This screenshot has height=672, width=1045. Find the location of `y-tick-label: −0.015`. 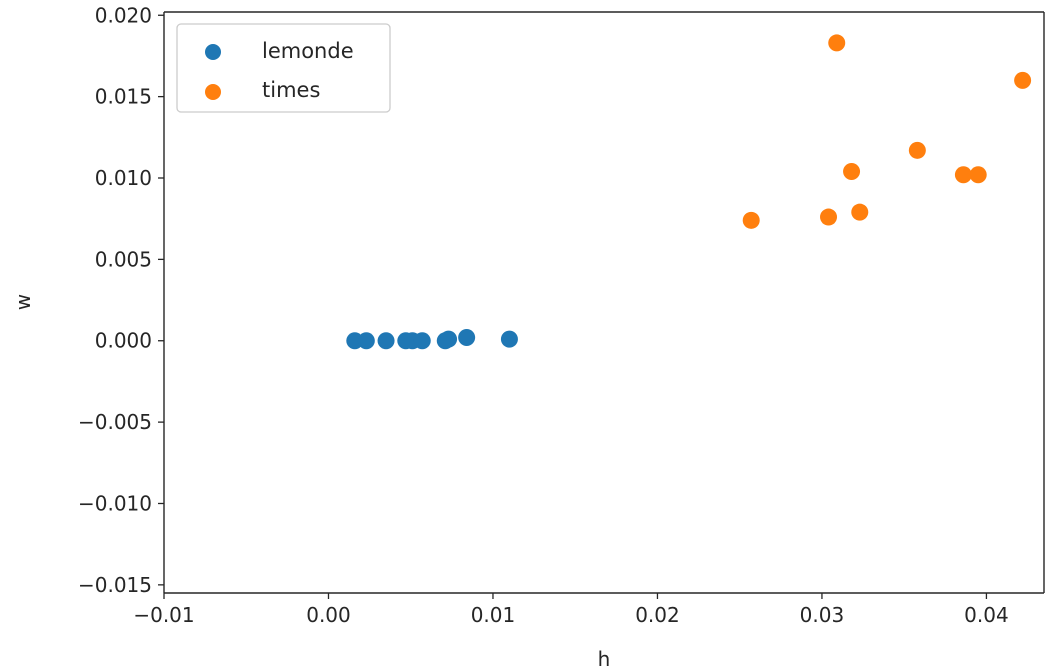

y-tick-label: −0.015 is located at coordinates (115, 585).